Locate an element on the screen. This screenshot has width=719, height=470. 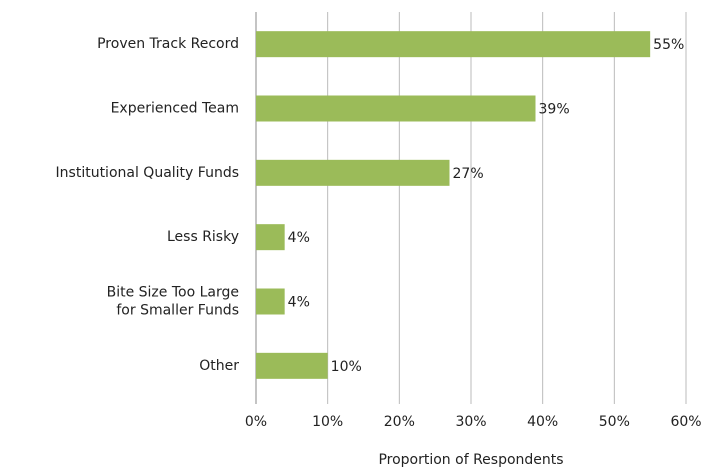
x-tick-label: 50% is located at coordinates (614, 422).